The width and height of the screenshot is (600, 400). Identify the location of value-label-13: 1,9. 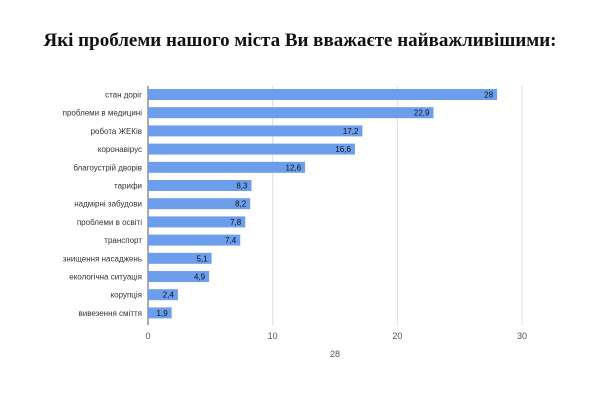
(163, 313).